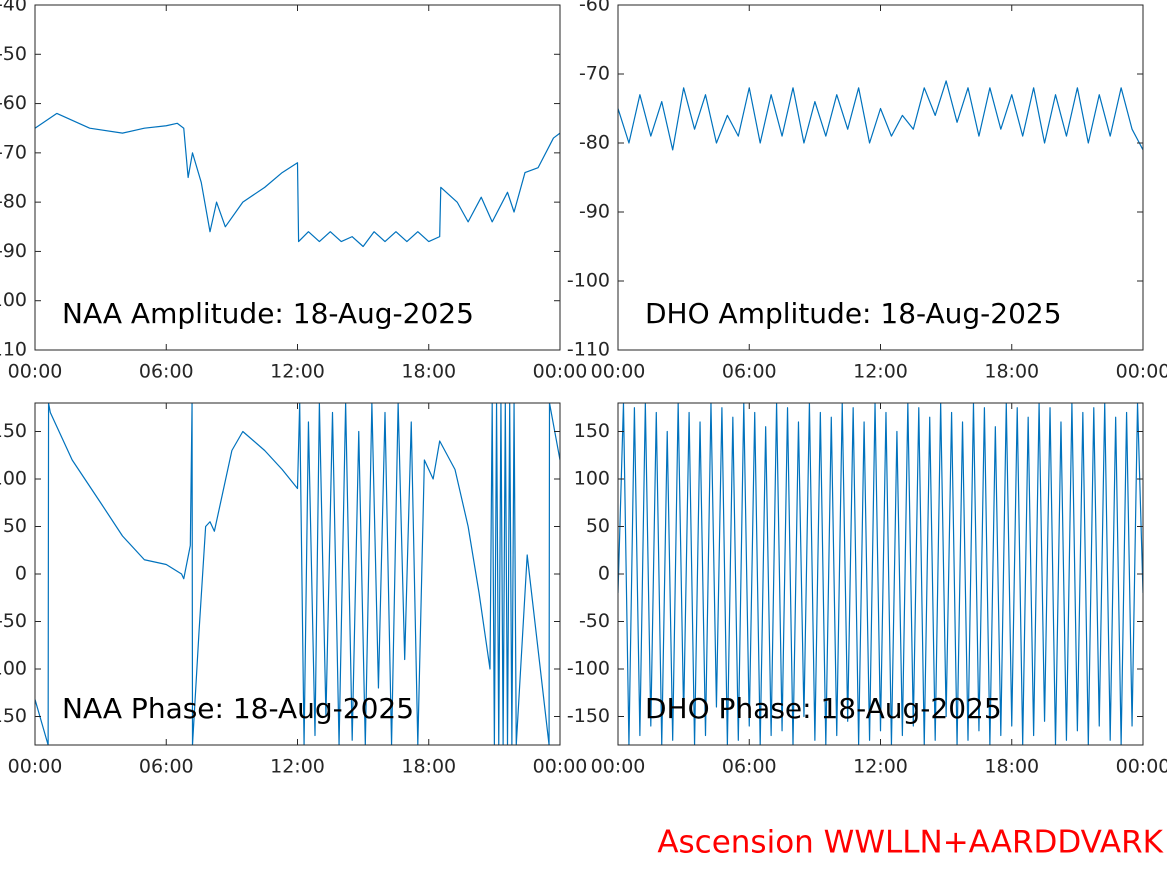  What do you see at coordinates (910, 843) in the screenshot?
I see `footer: Ascension WWLLN+AARDDVARK` at bounding box center [910, 843].